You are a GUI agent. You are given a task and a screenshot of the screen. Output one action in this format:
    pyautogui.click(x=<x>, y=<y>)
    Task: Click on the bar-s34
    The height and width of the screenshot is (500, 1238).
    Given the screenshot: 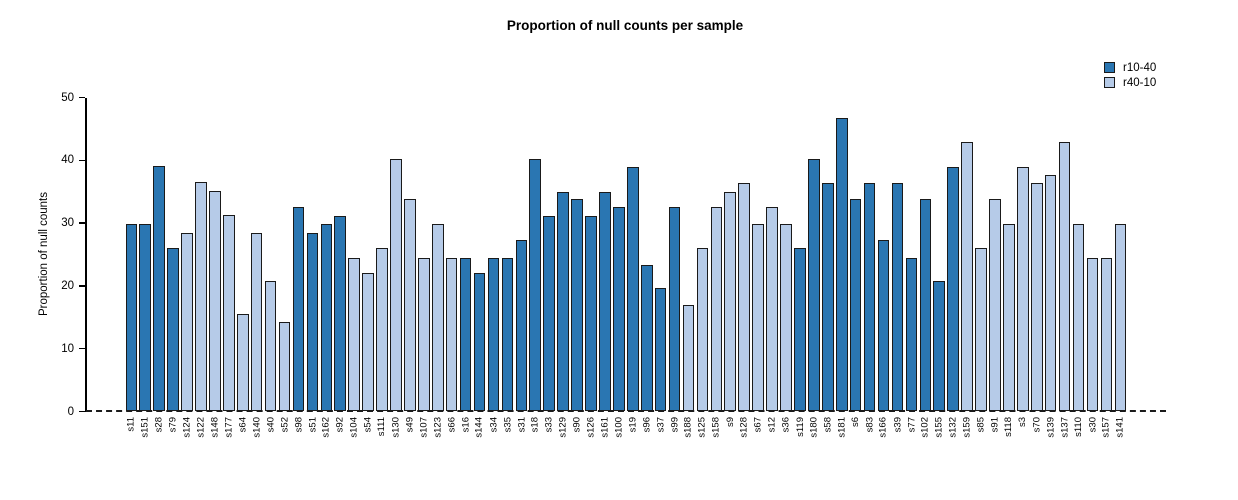 What is the action you would take?
    pyautogui.click(x=493, y=334)
    